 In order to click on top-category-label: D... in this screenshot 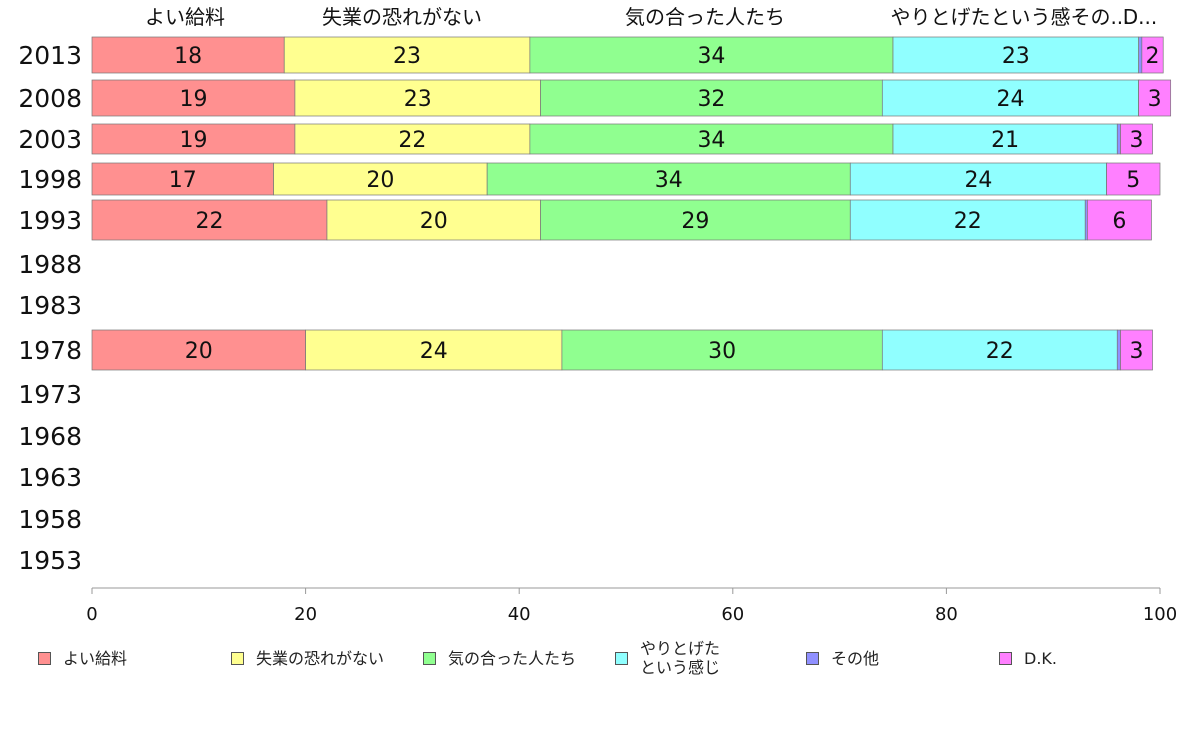, I will do `click(1140, 17)`.